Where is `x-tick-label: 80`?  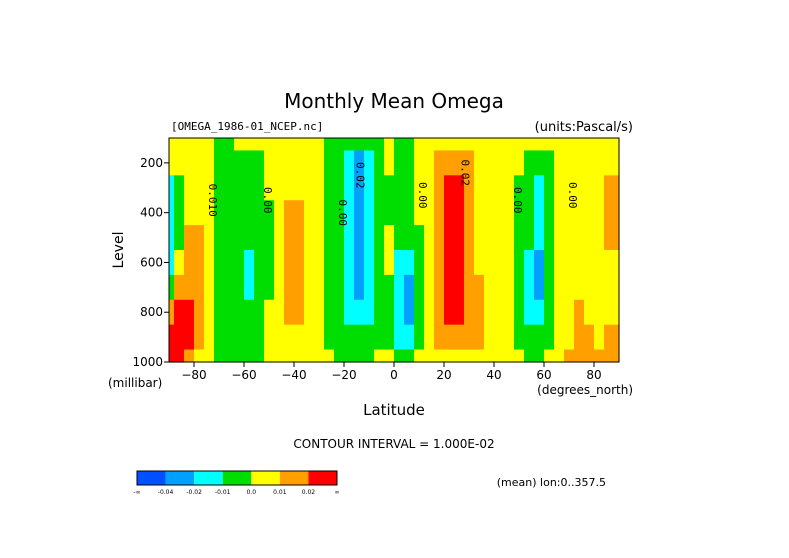 x-tick-label: 80 is located at coordinates (593, 375).